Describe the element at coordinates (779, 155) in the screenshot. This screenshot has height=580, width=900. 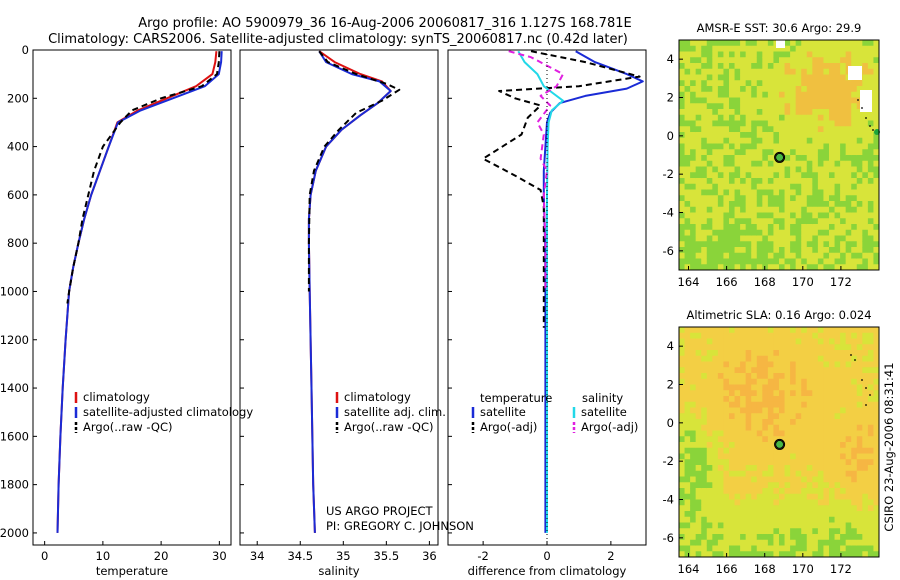
I see `map-frame-top` at that location.